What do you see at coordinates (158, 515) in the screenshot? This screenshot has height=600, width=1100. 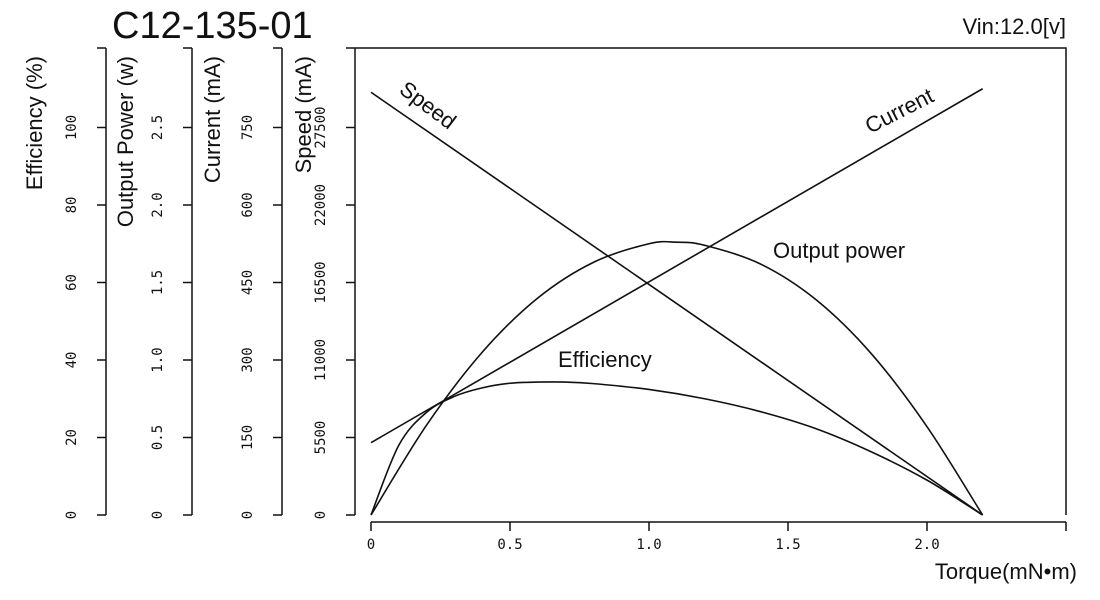 I see `y-tick-label-output-power-w: 0` at bounding box center [158, 515].